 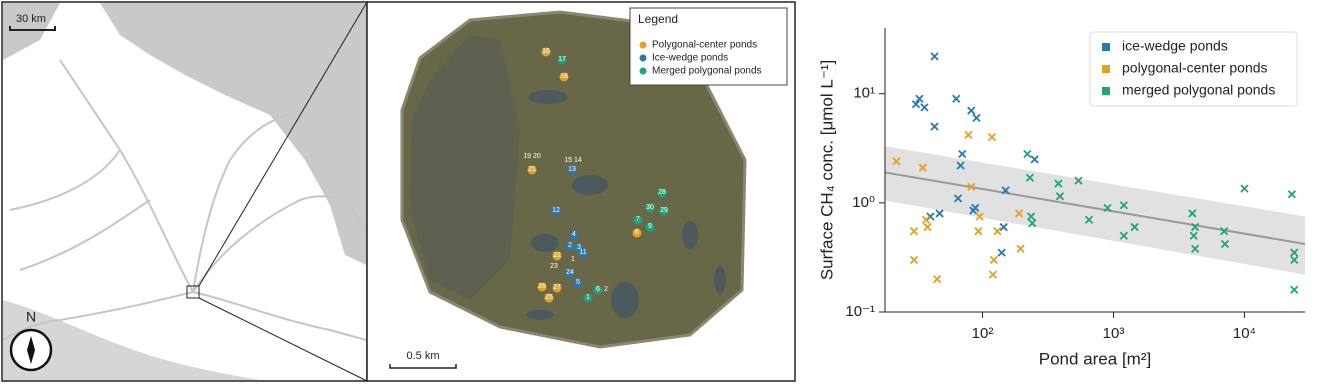 I want to click on legend-box, so click(x=1193, y=69).